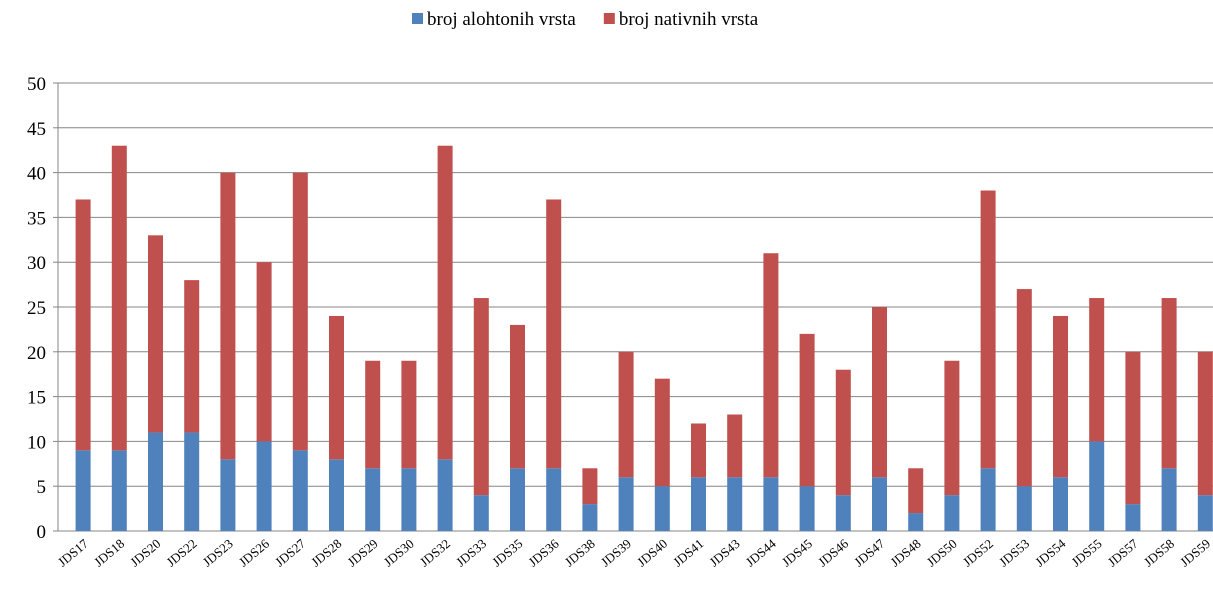 The height and width of the screenshot is (609, 1213). I want to click on x-tick-label: JDS38, so click(580, 553).